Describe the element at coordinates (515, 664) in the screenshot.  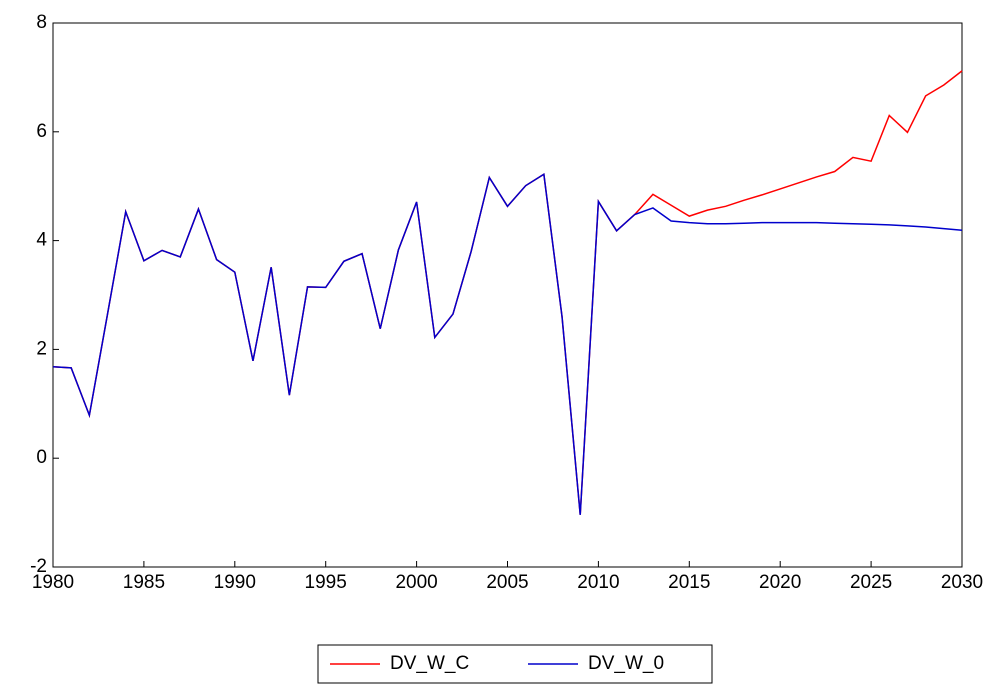
I see `legend-box` at that location.